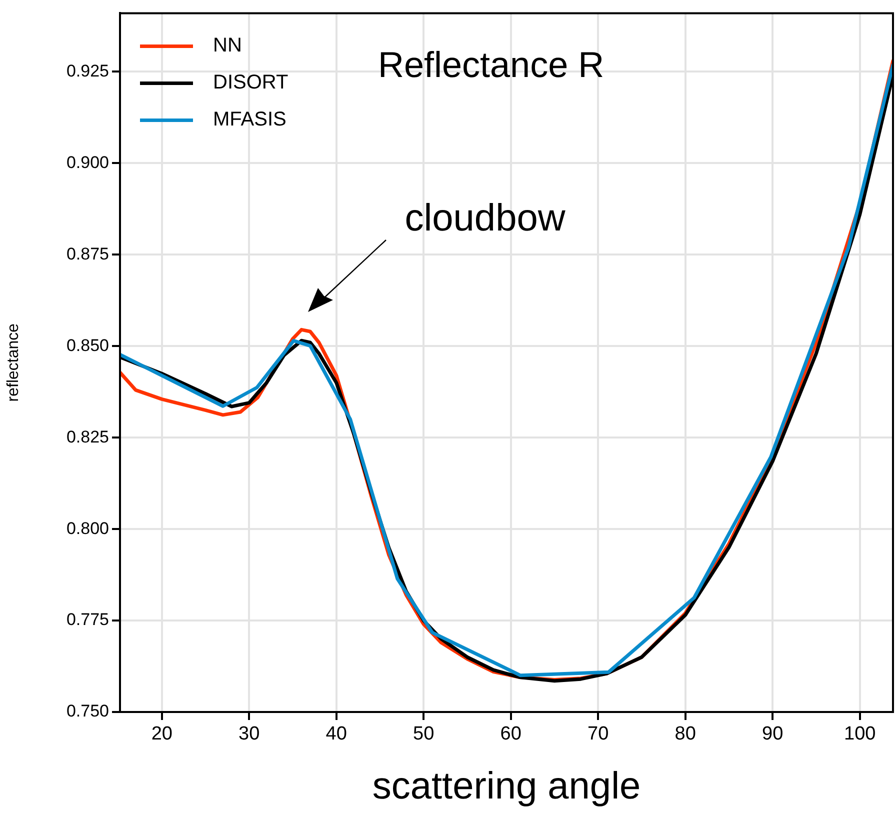 This screenshot has width=895, height=815. What do you see at coordinates (87, 345) in the screenshot?
I see `y-tick-label: 0.850` at bounding box center [87, 345].